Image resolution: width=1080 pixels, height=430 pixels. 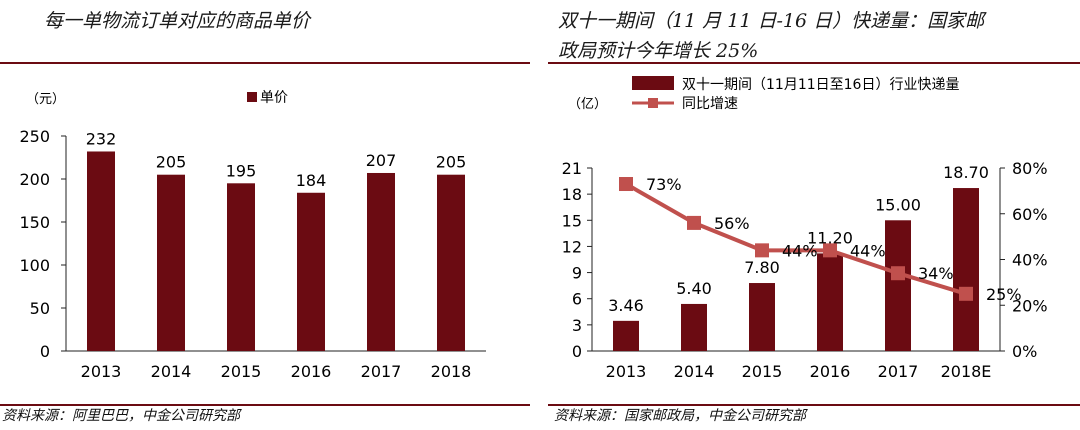 I want to click on volume-data-label: 11.20, so click(x=830, y=237).